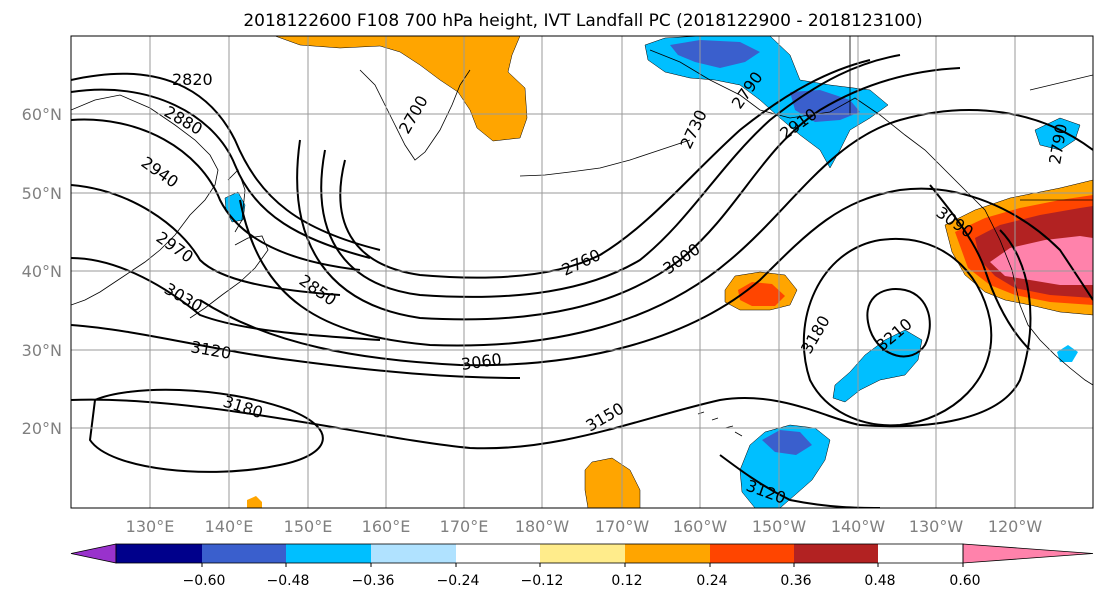 Image resolution: width=1105 pixels, height=601 pixels. Describe the element at coordinates (42, 114) in the screenshot. I see `lat-tick-label: 60°N` at that location.